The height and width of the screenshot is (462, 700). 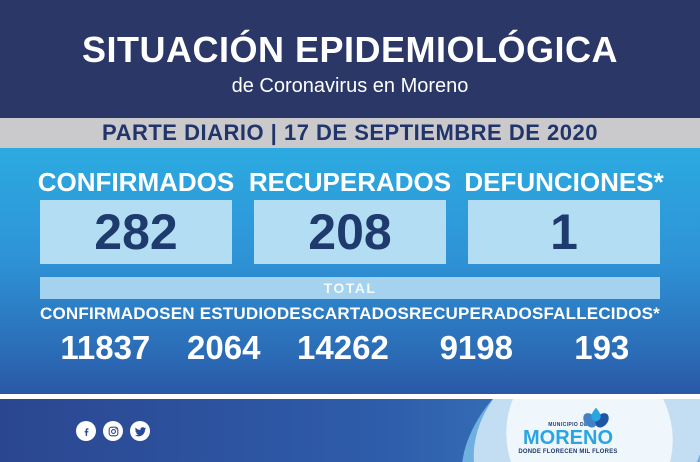 I want to click on flower-icon, so click(x=596, y=417).